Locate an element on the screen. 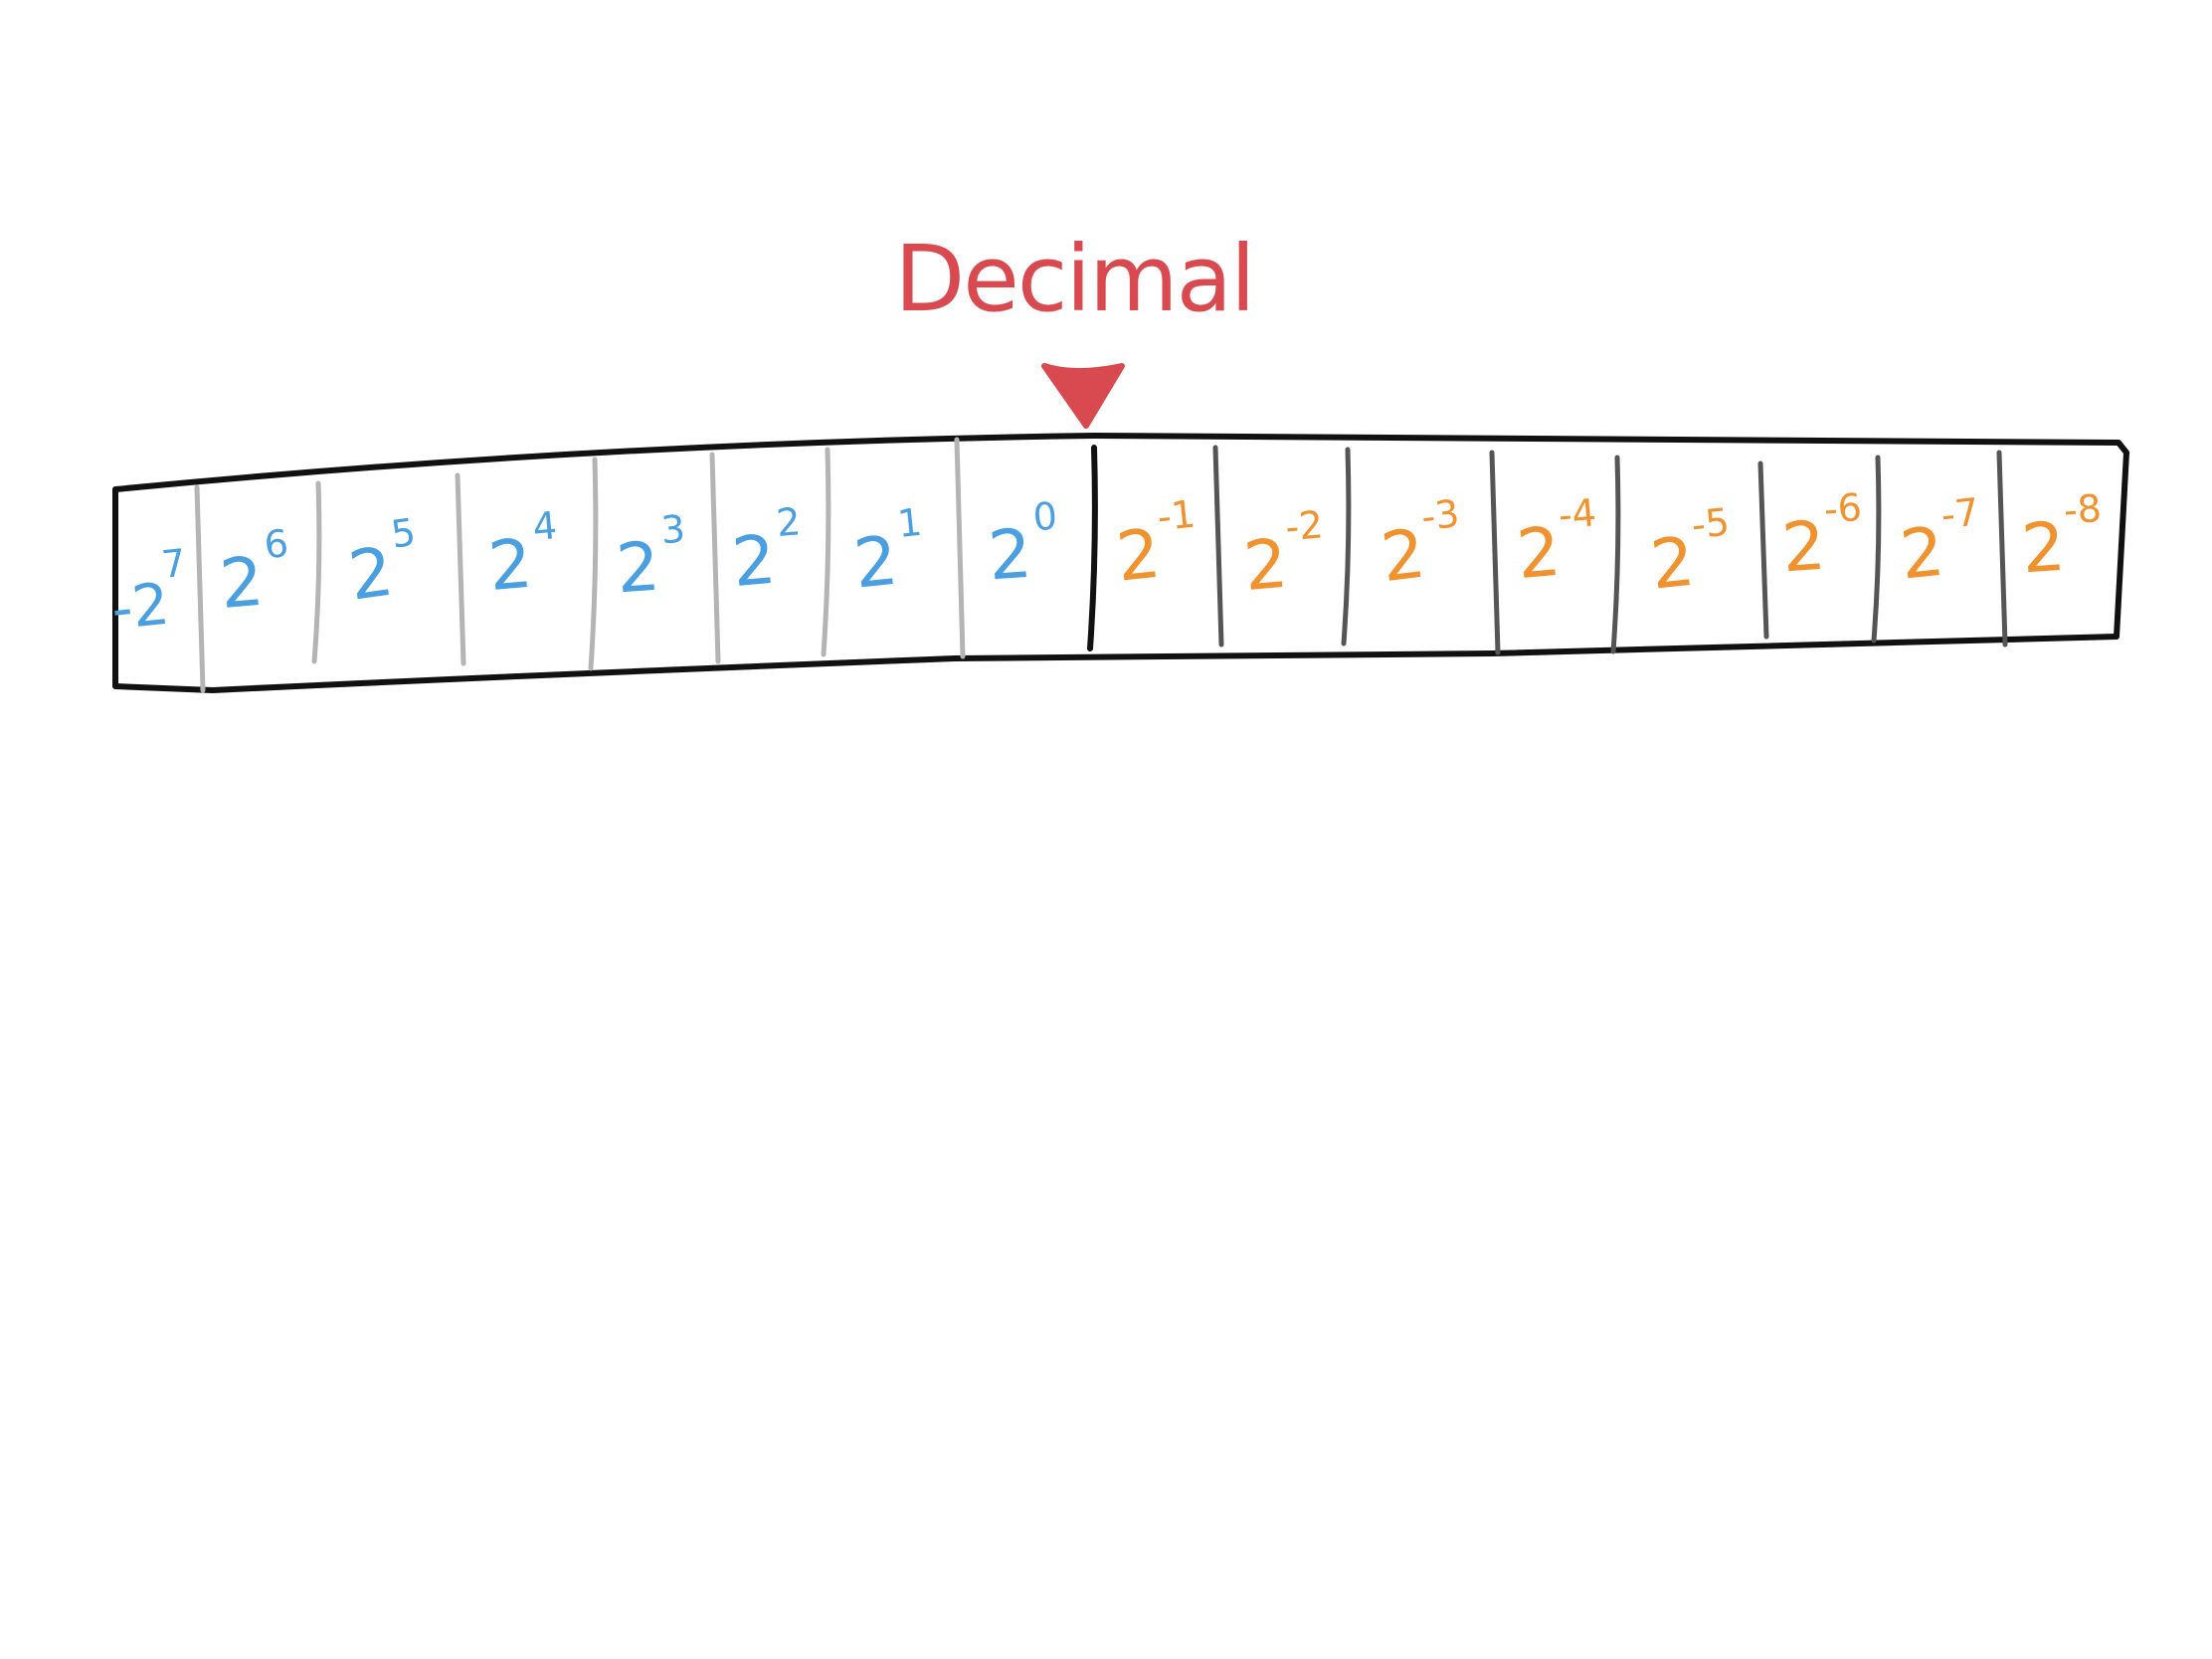 The image size is (2212, 1659). bit-cell-integer: -27 is located at coordinates (148, 592).